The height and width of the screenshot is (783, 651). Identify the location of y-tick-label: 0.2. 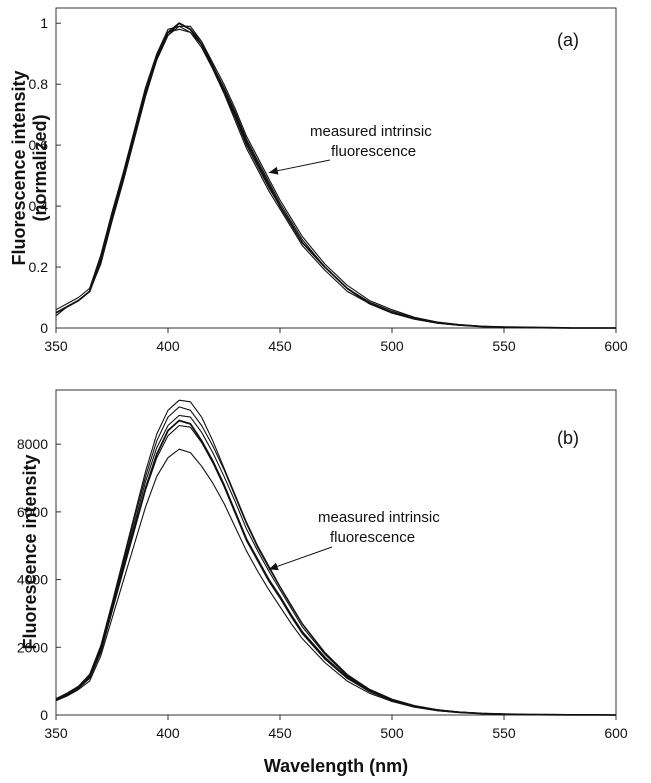
(39, 267).